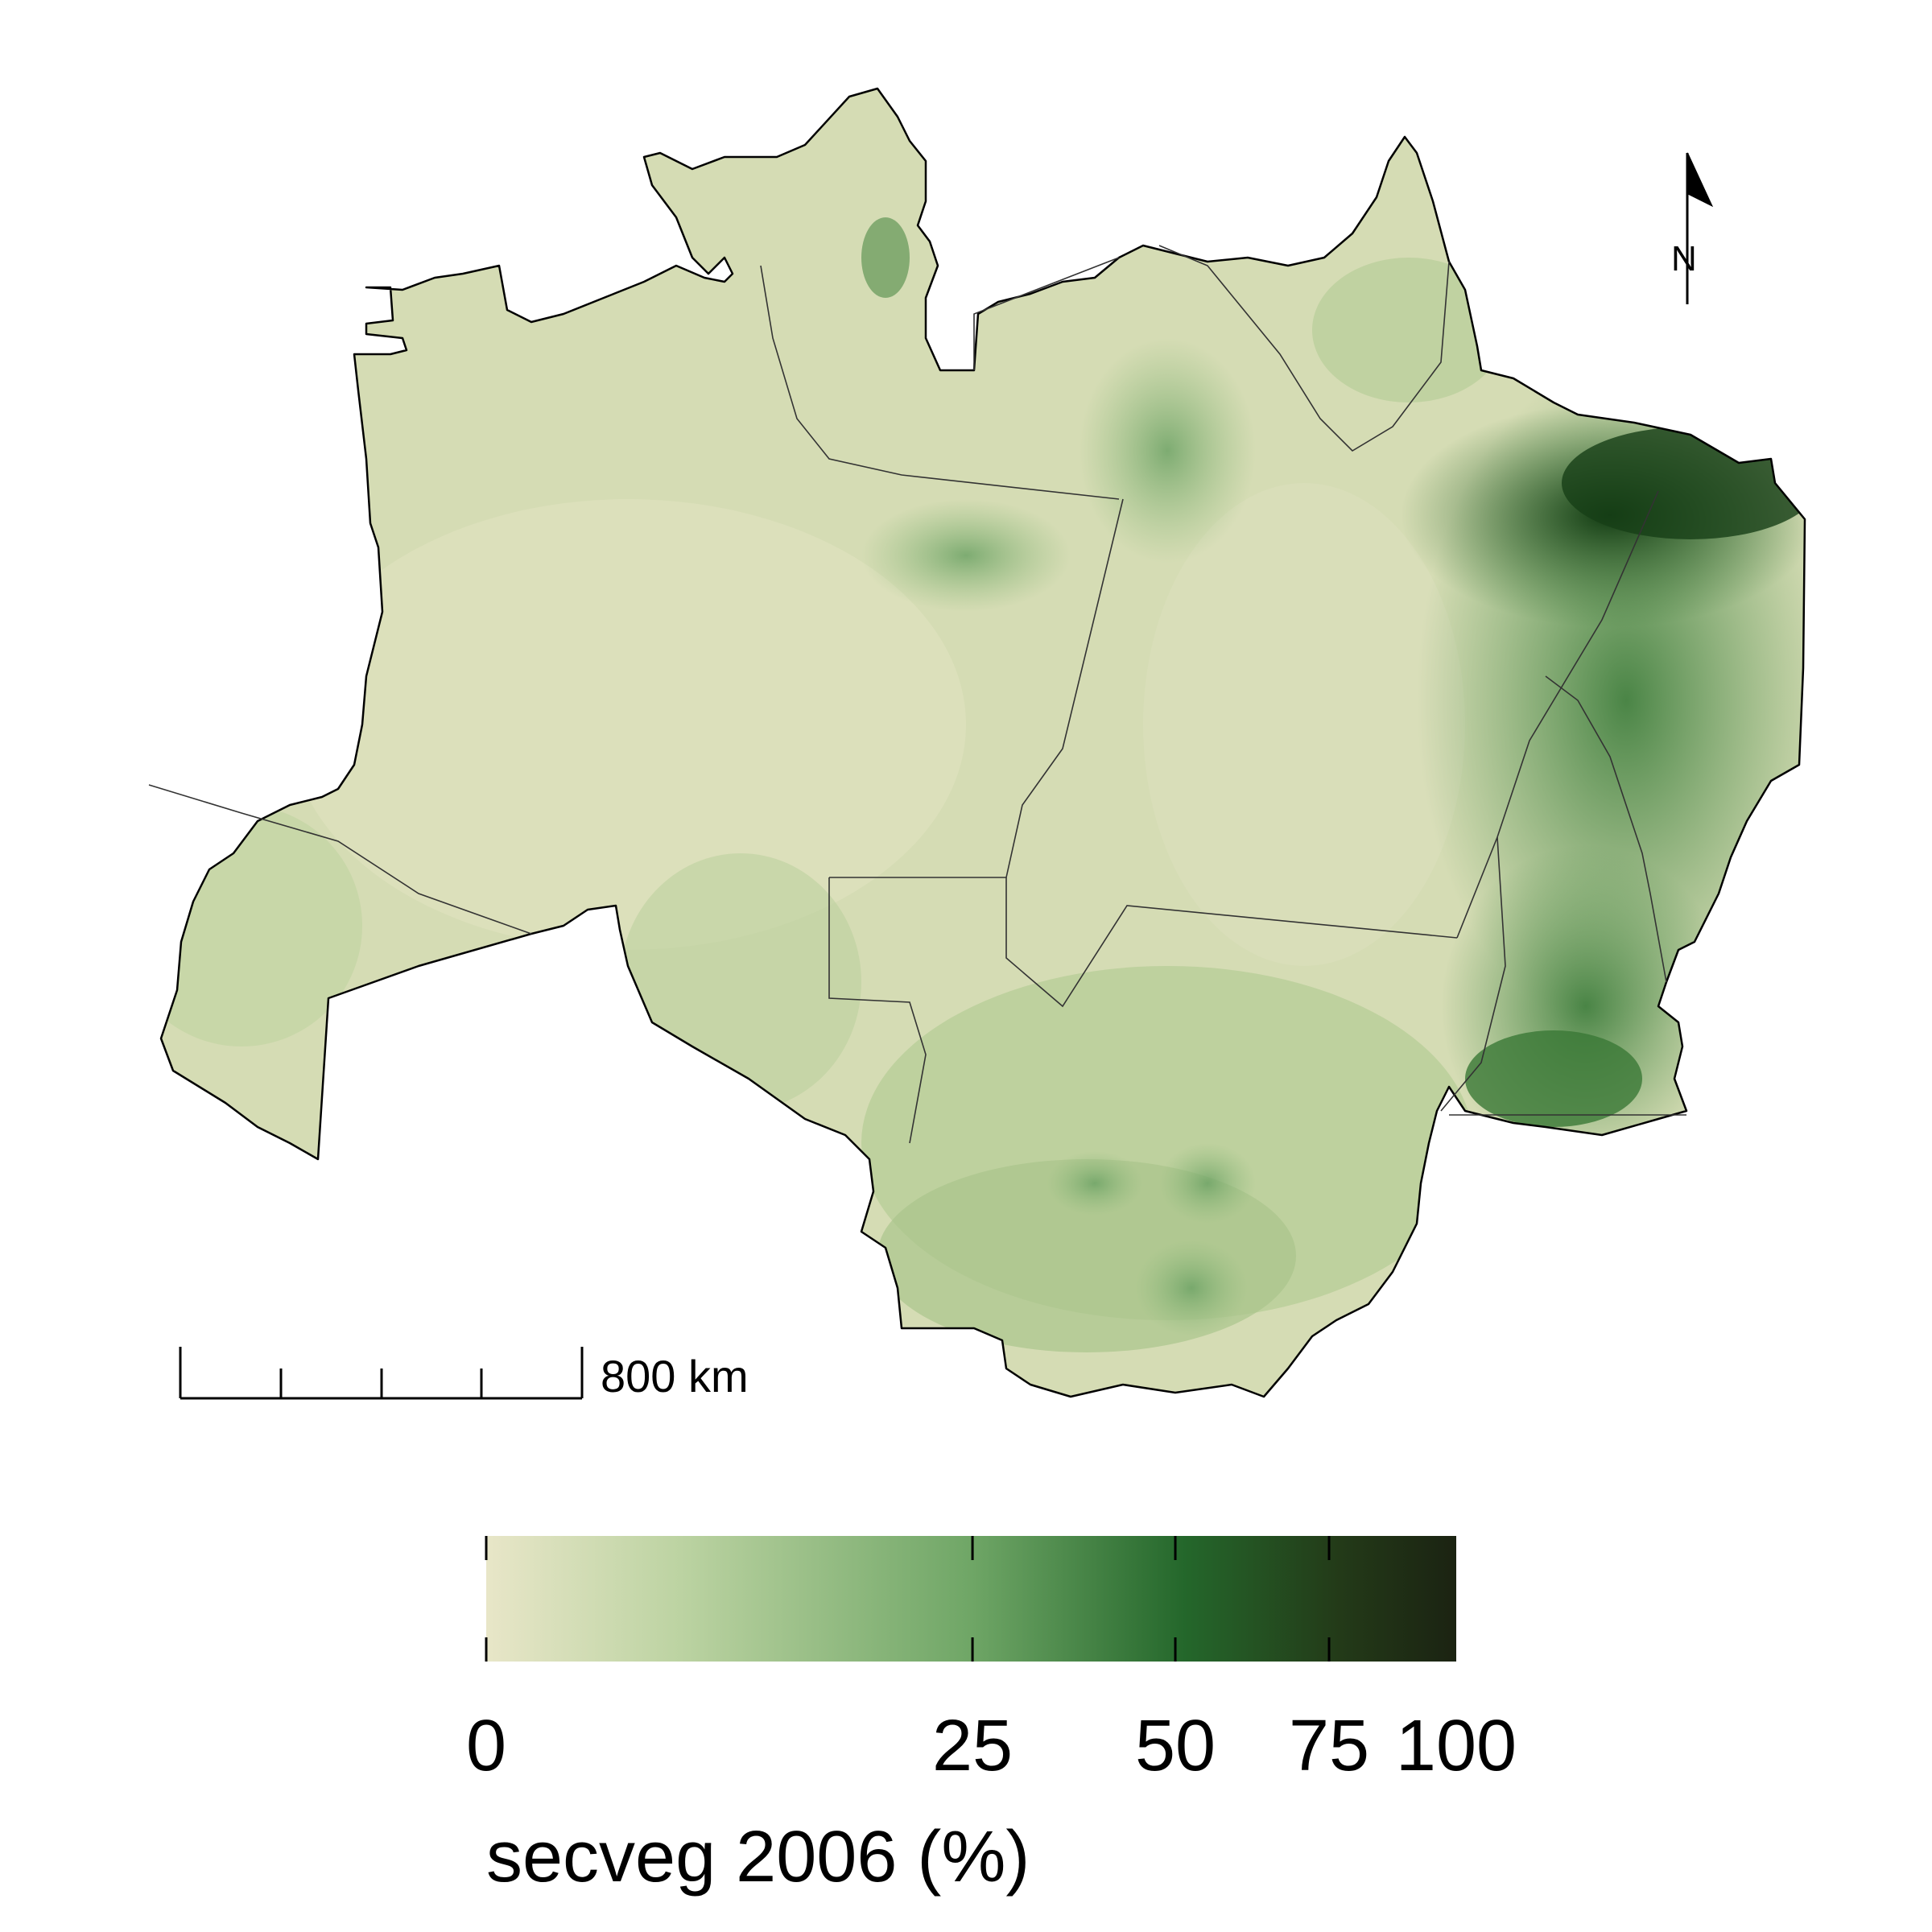  What do you see at coordinates (1700, 228) in the screenshot?
I see `north-arrow-icon` at bounding box center [1700, 228].